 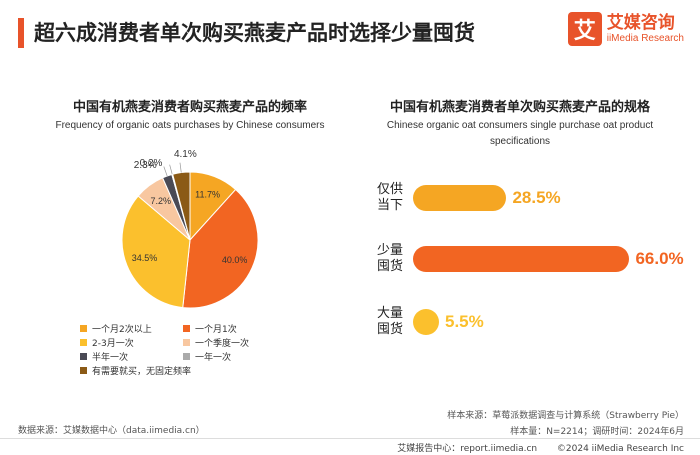 I want to click on sample-source: 样本来源：草莓派数据调查与计算系统（Strawberry Pie）, so click(x=565, y=416).